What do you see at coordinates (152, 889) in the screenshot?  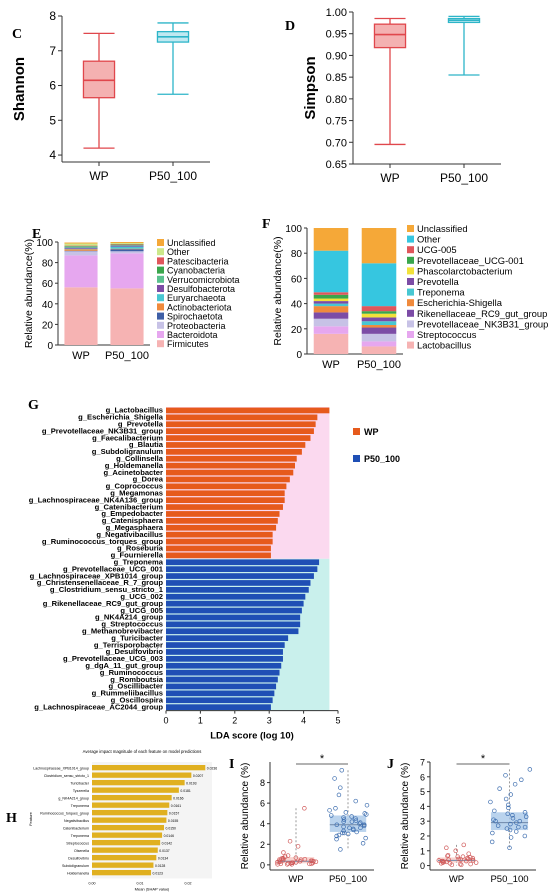 I see `x-axis-title: Mean |SHAP value|` at bounding box center [152, 889].